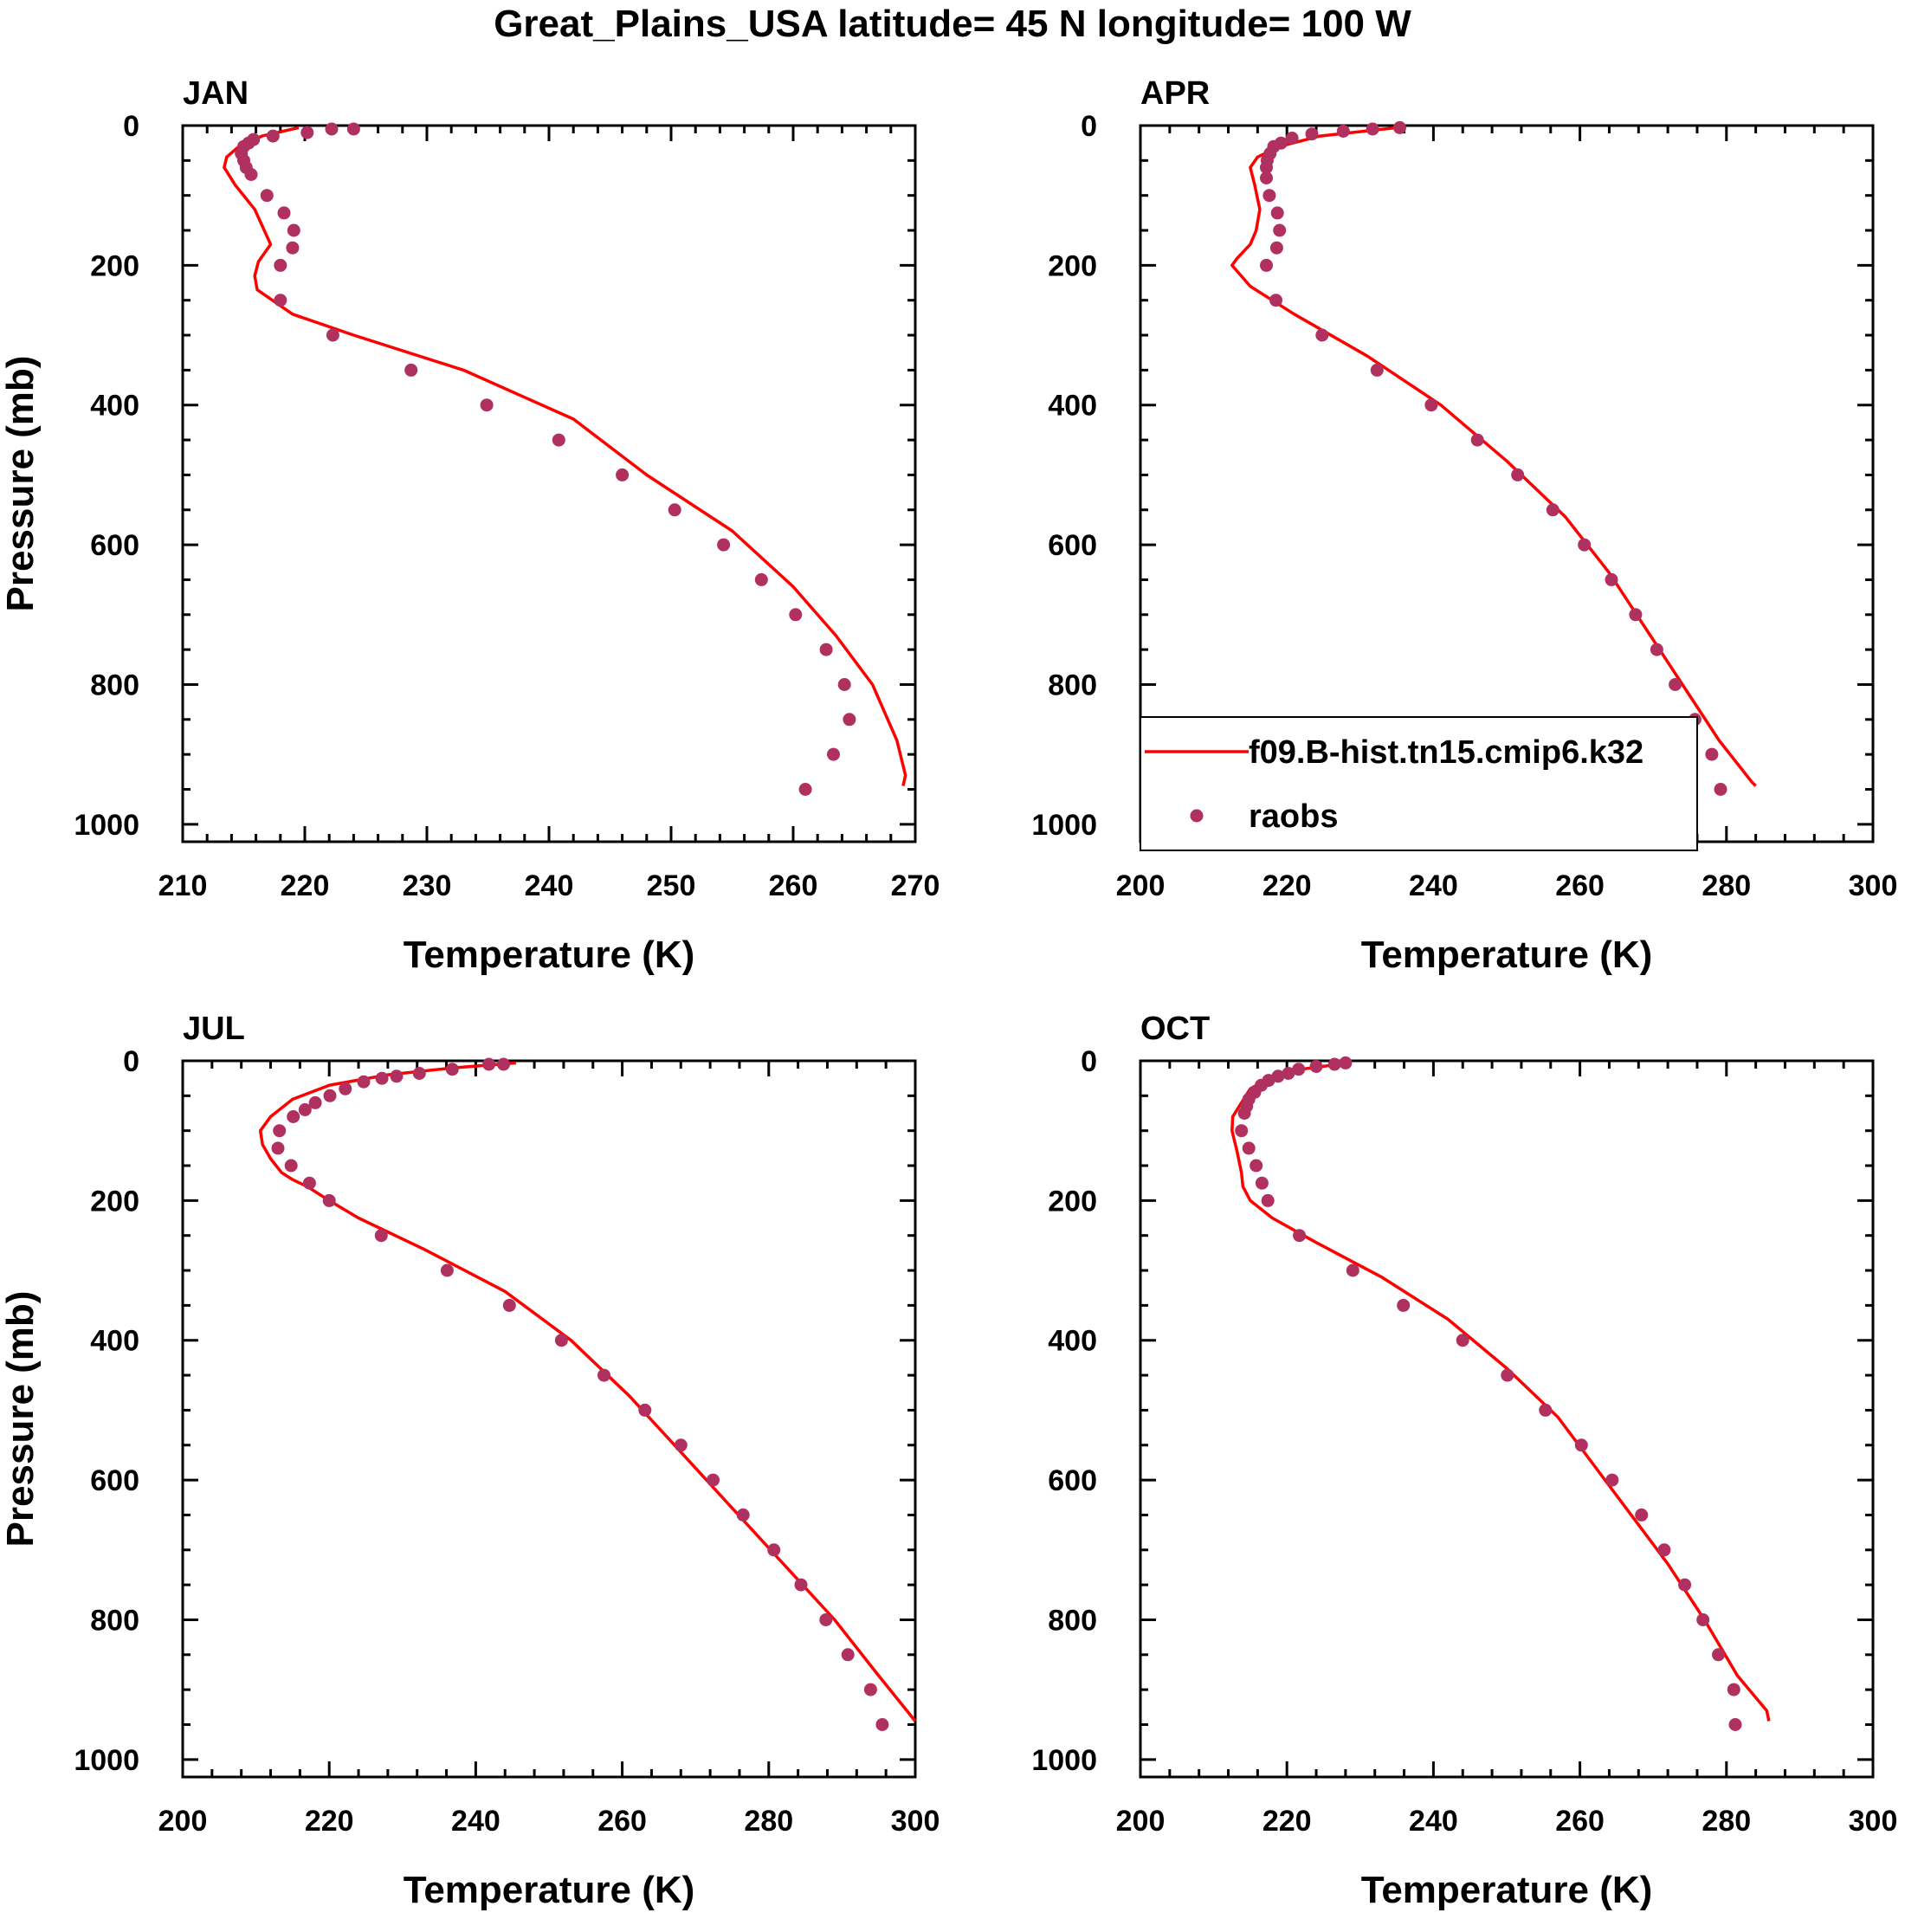  What do you see at coordinates (916, 885) in the screenshot?
I see `x-tick-label: 270` at bounding box center [916, 885].